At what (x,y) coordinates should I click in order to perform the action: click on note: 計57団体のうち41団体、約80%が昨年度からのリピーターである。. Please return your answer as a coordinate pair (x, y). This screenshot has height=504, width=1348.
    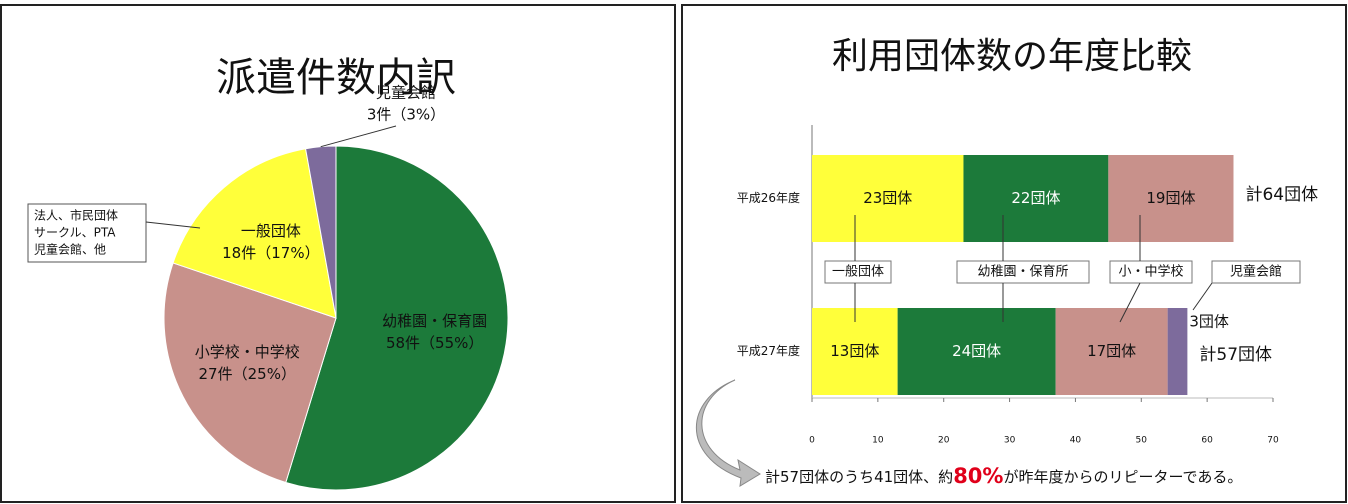
    Looking at the image, I should click on (1003, 476).